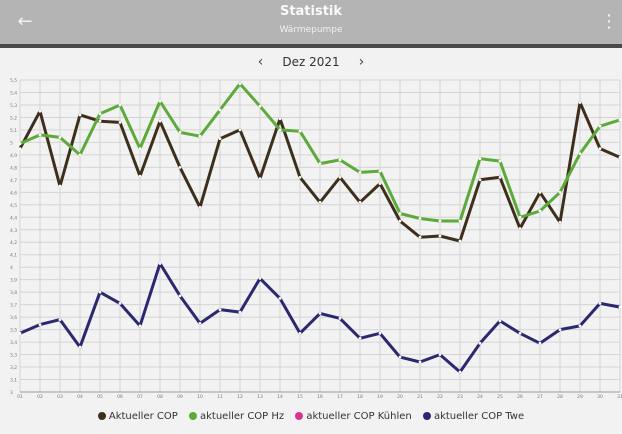 The height and width of the screenshot is (434, 622). What do you see at coordinates (60, 397) in the screenshot?
I see `x-tick-label: 03` at bounding box center [60, 397].